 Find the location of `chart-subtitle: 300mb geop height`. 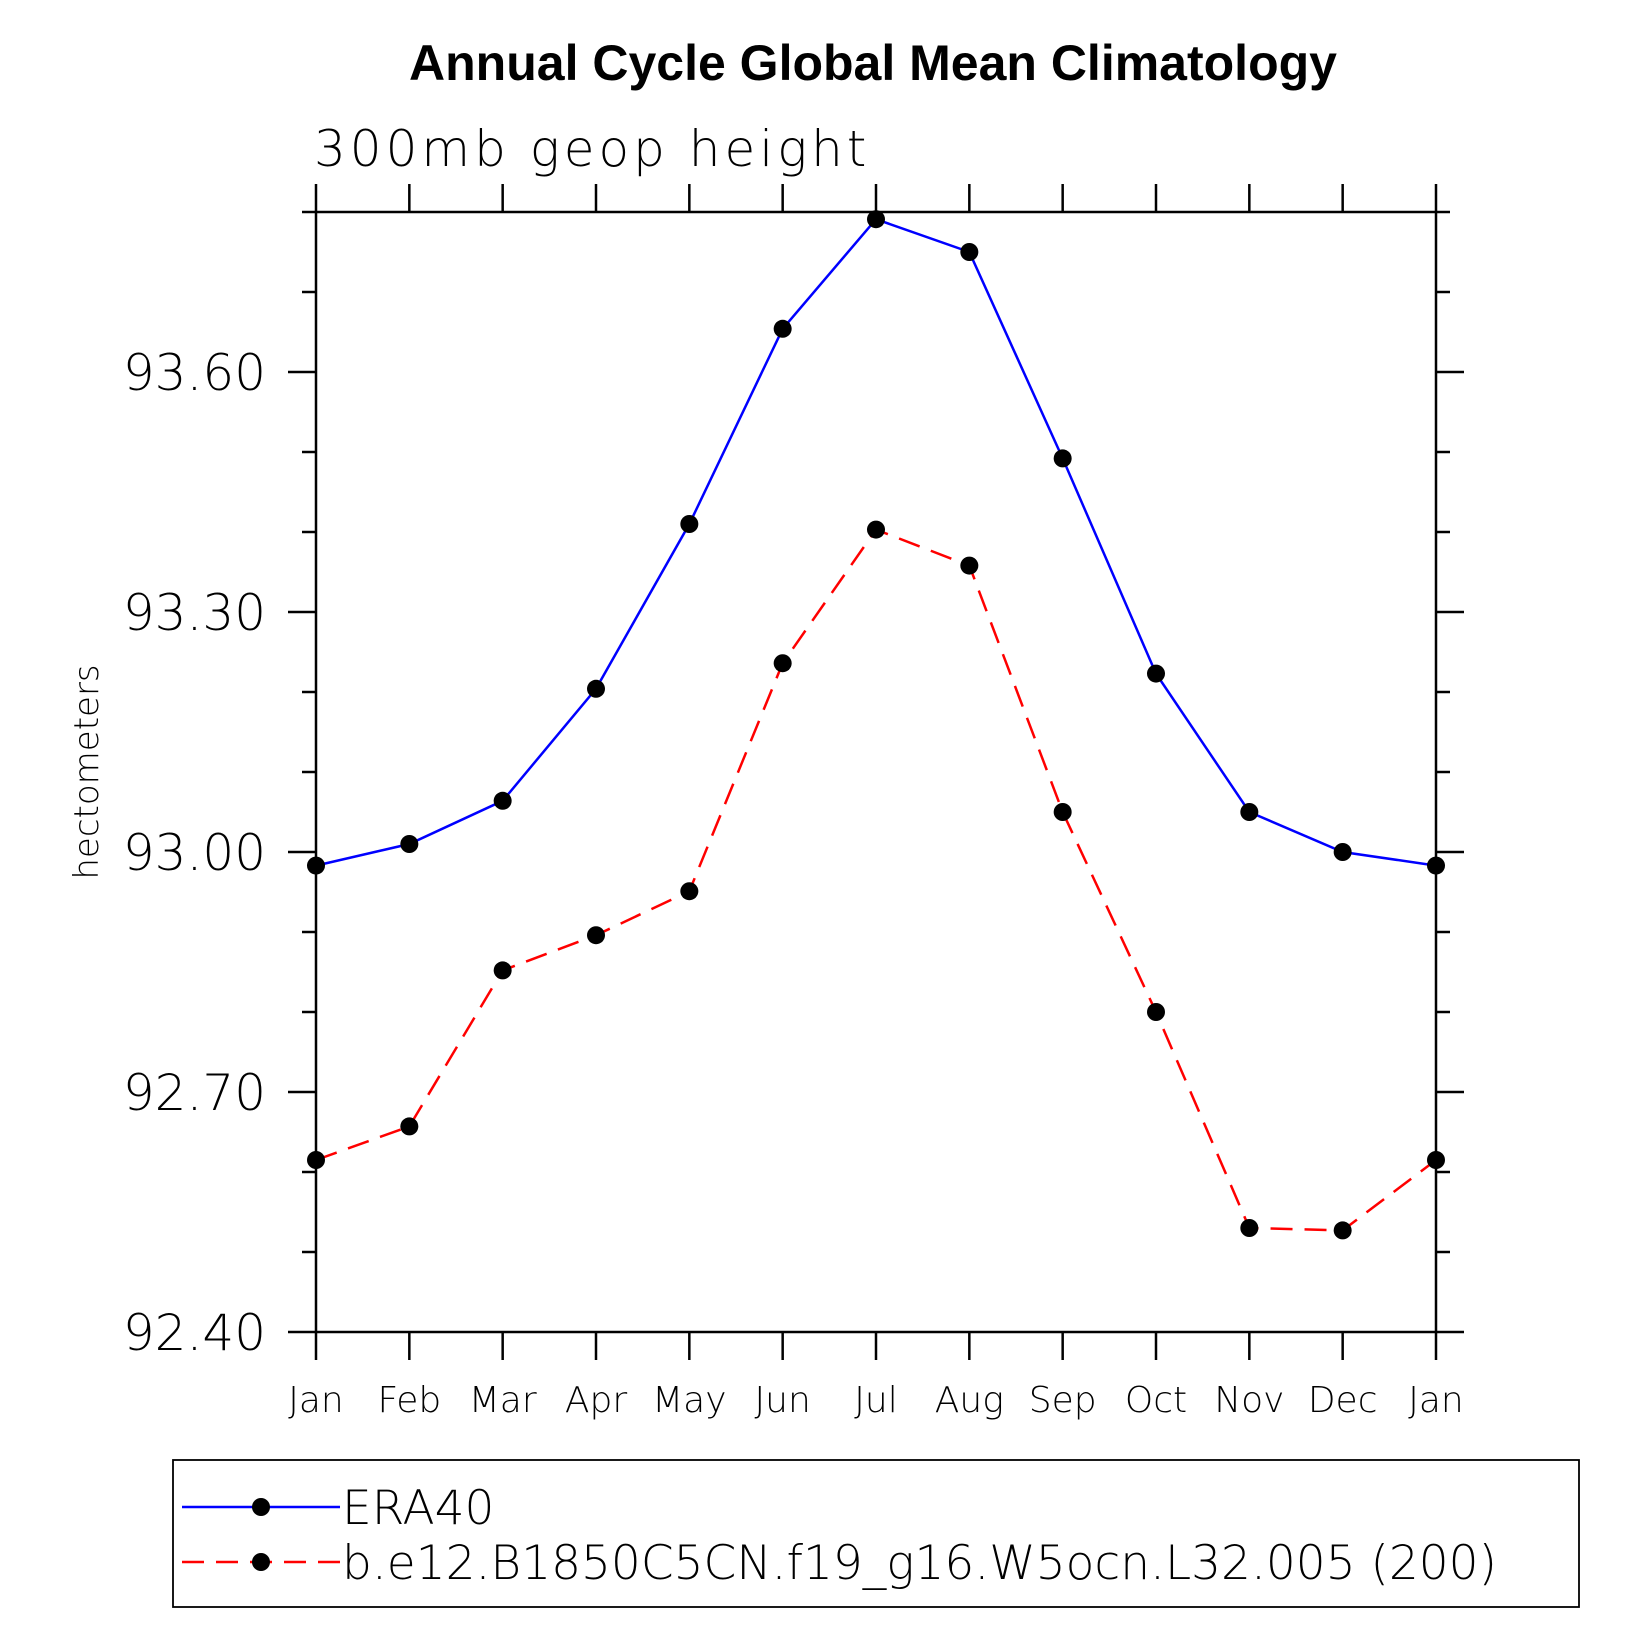

chart-subtitle: 300mb geop height is located at coordinates (592, 149).